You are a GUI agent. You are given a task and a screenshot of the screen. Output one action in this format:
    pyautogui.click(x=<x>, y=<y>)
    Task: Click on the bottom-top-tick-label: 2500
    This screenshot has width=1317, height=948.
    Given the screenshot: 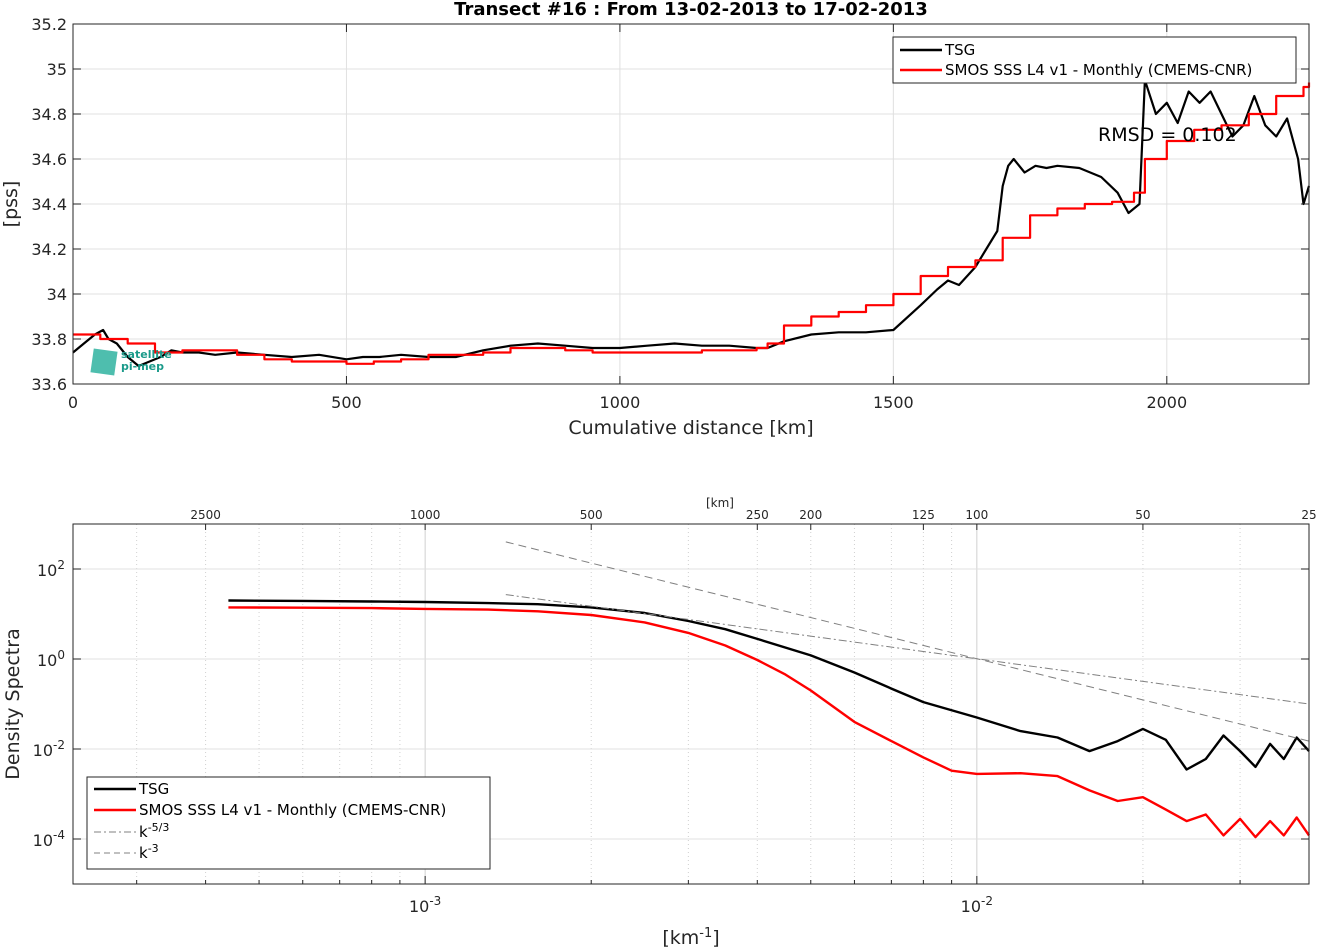 What is the action you would take?
    pyautogui.click(x=205, y=515)
    